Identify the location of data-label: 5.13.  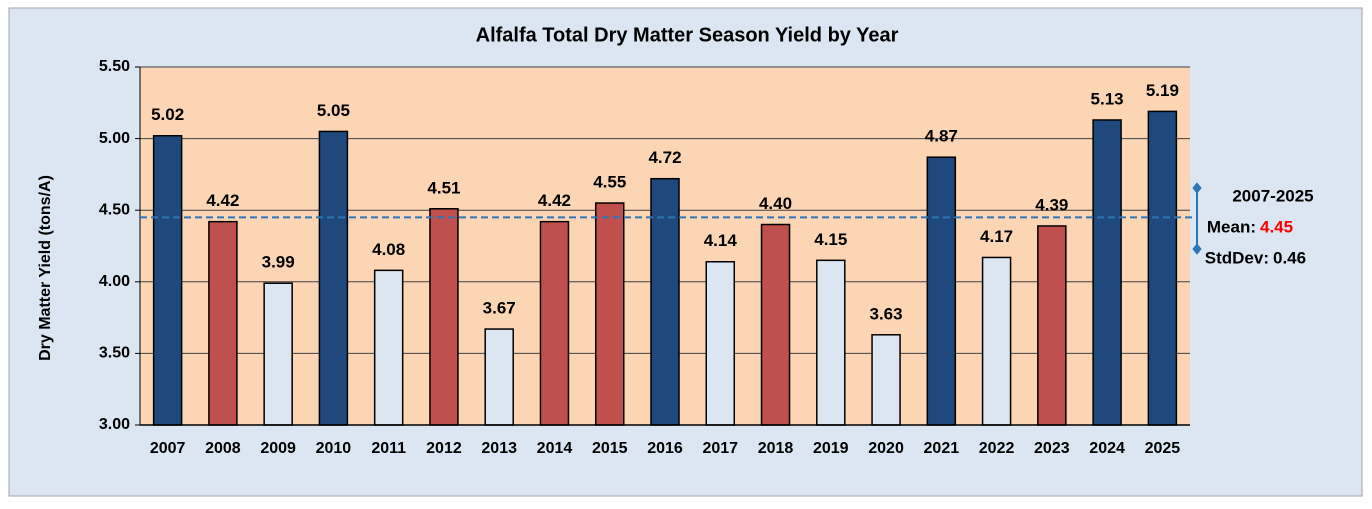
(1107, 98).